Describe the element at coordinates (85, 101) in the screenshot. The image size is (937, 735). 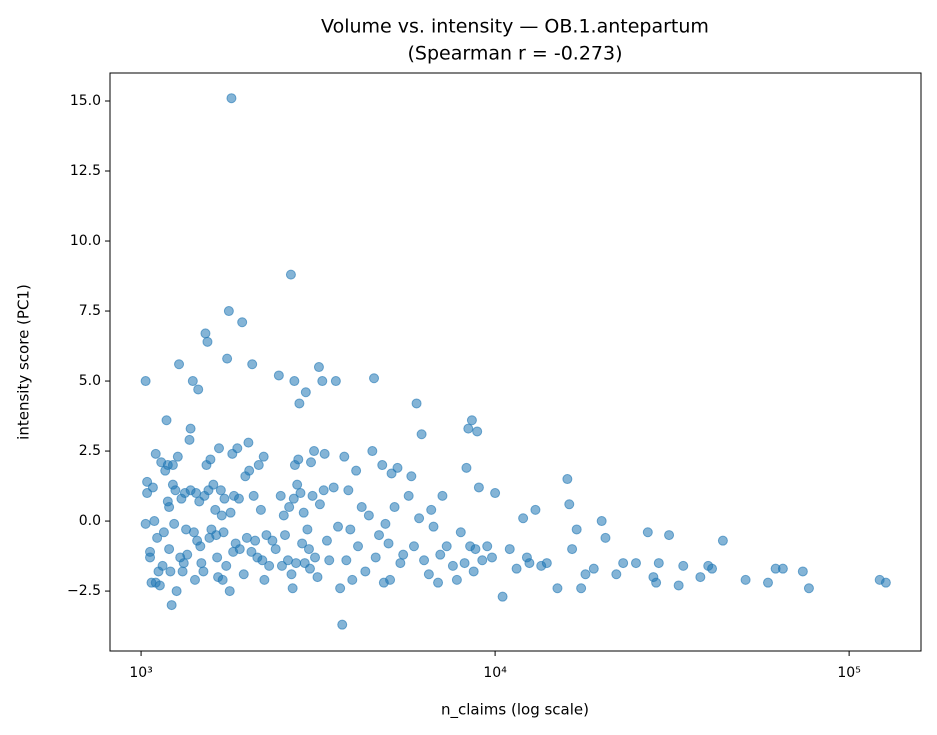
I see `y-tick-label: 15.0` at that location.